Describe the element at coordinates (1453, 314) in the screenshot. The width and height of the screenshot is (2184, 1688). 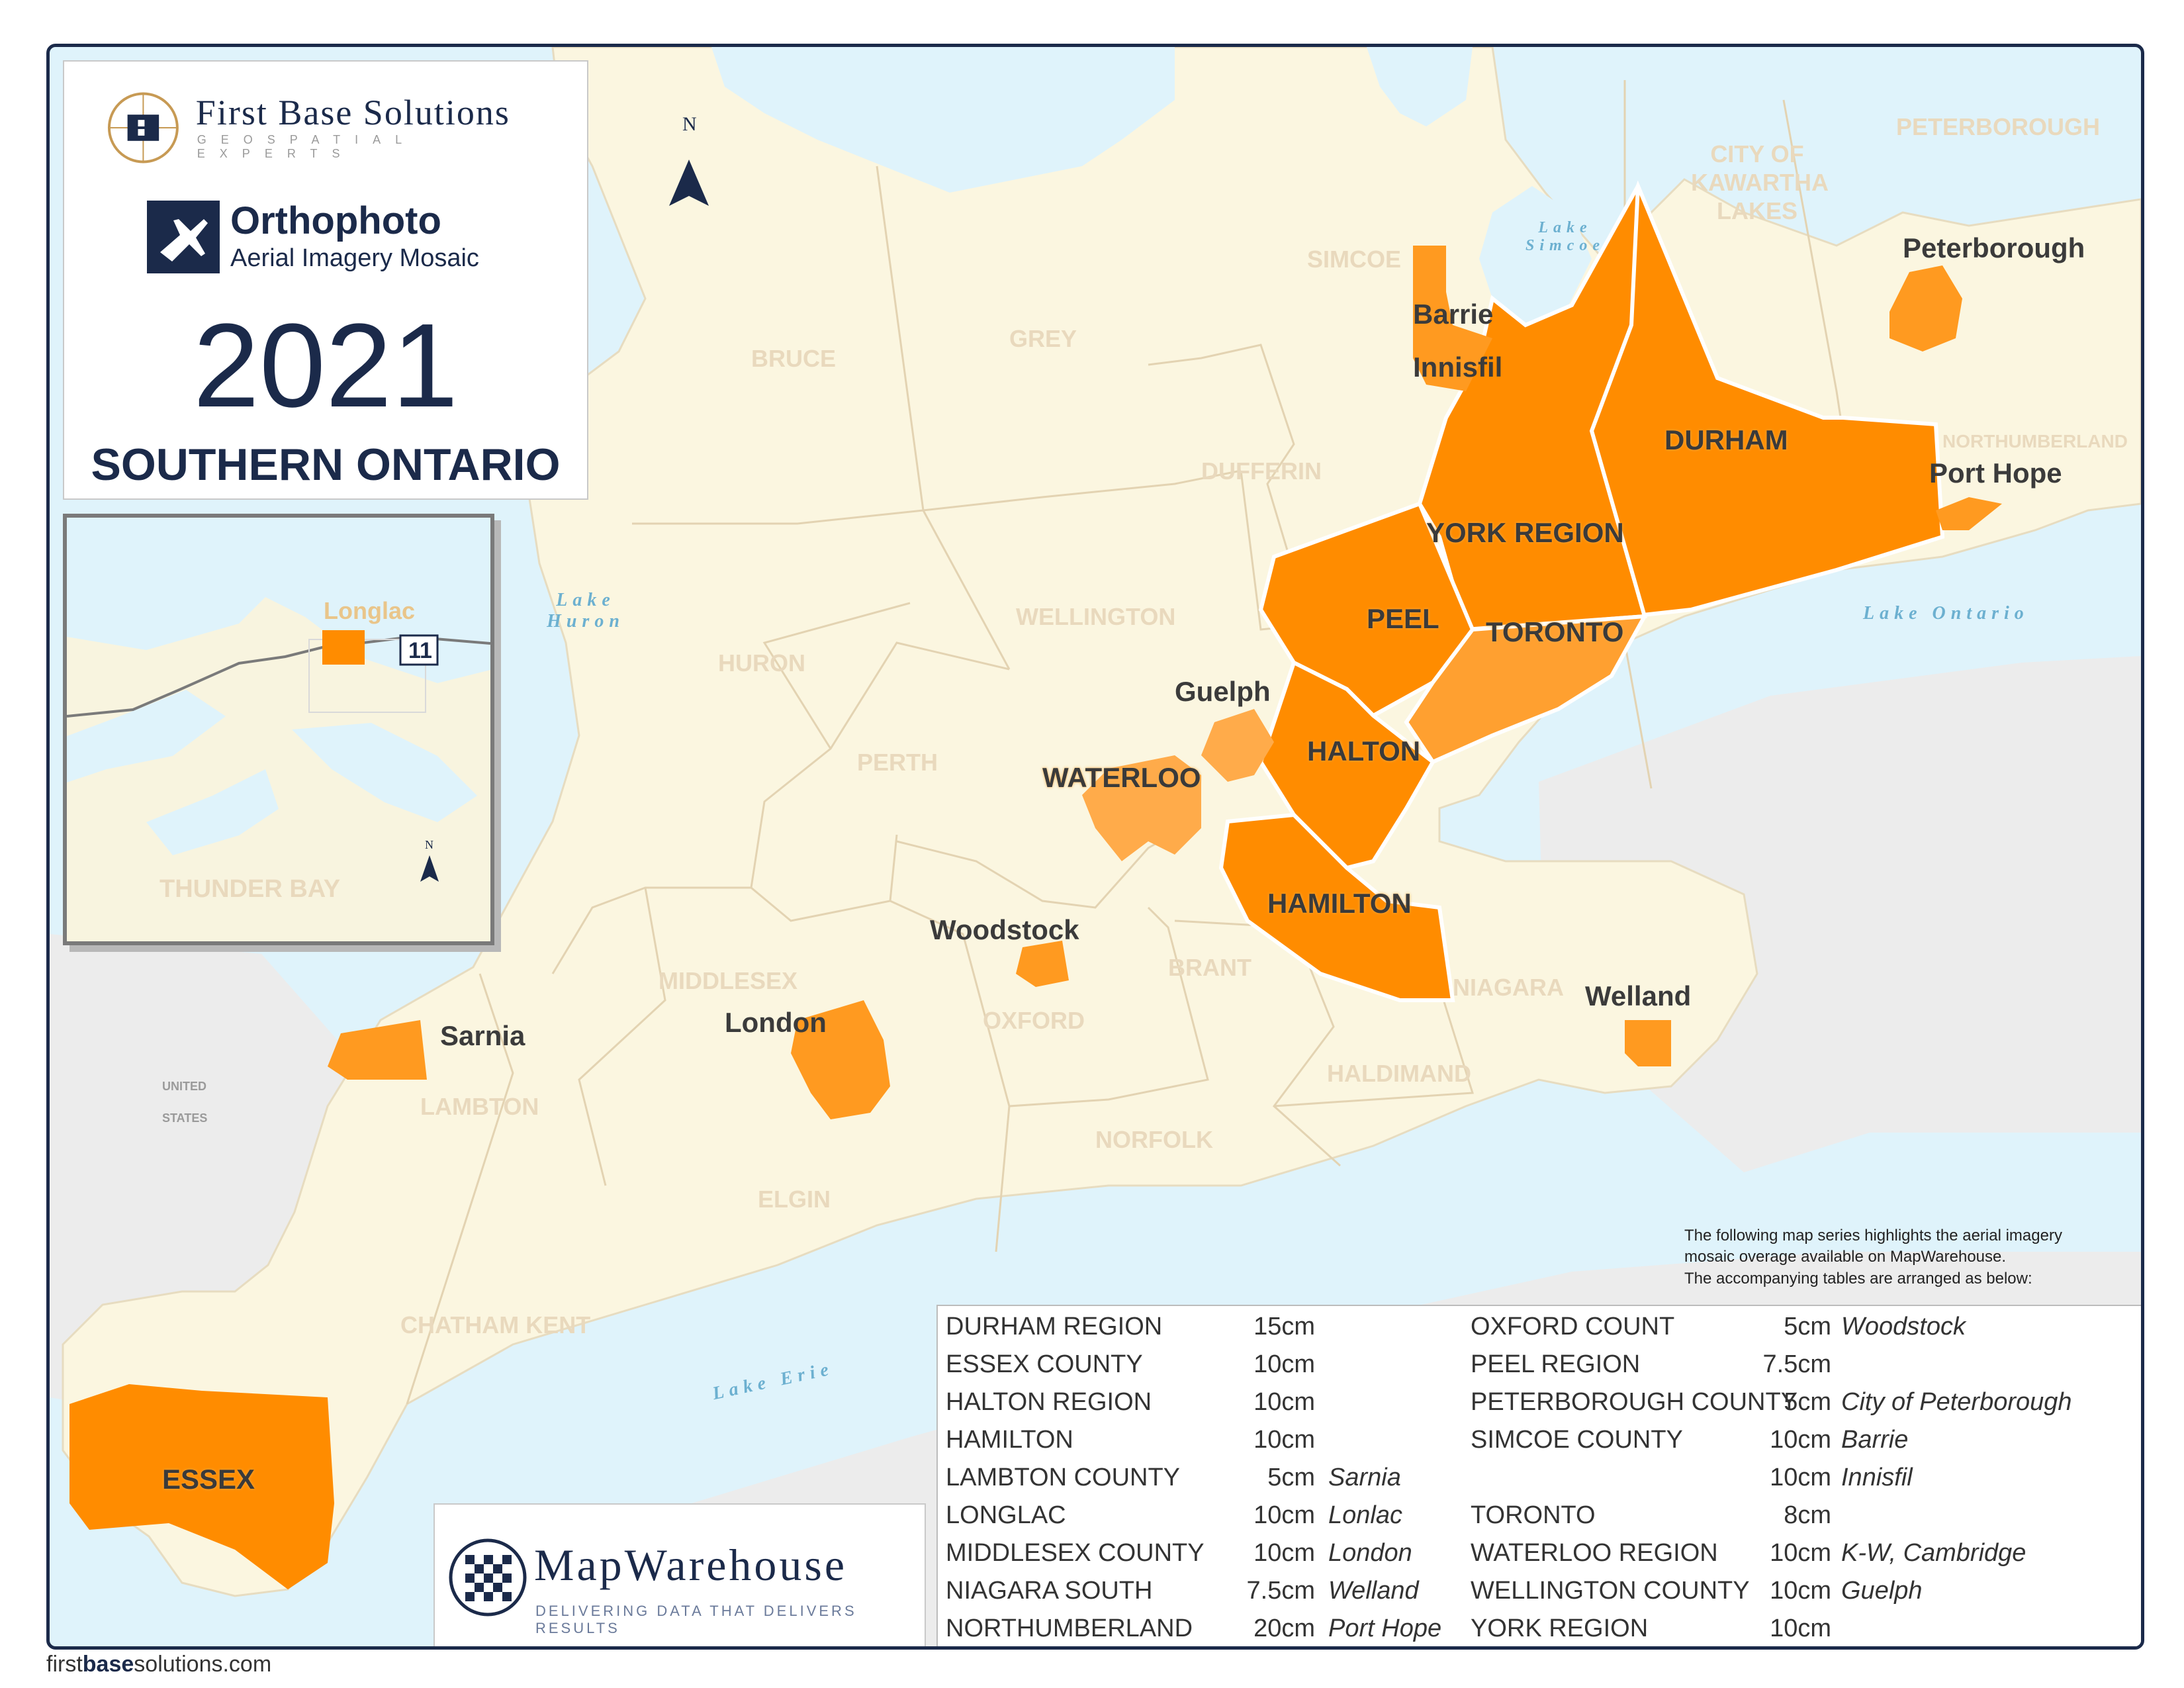
I see `city-label-barrie: Barrie` at that location.